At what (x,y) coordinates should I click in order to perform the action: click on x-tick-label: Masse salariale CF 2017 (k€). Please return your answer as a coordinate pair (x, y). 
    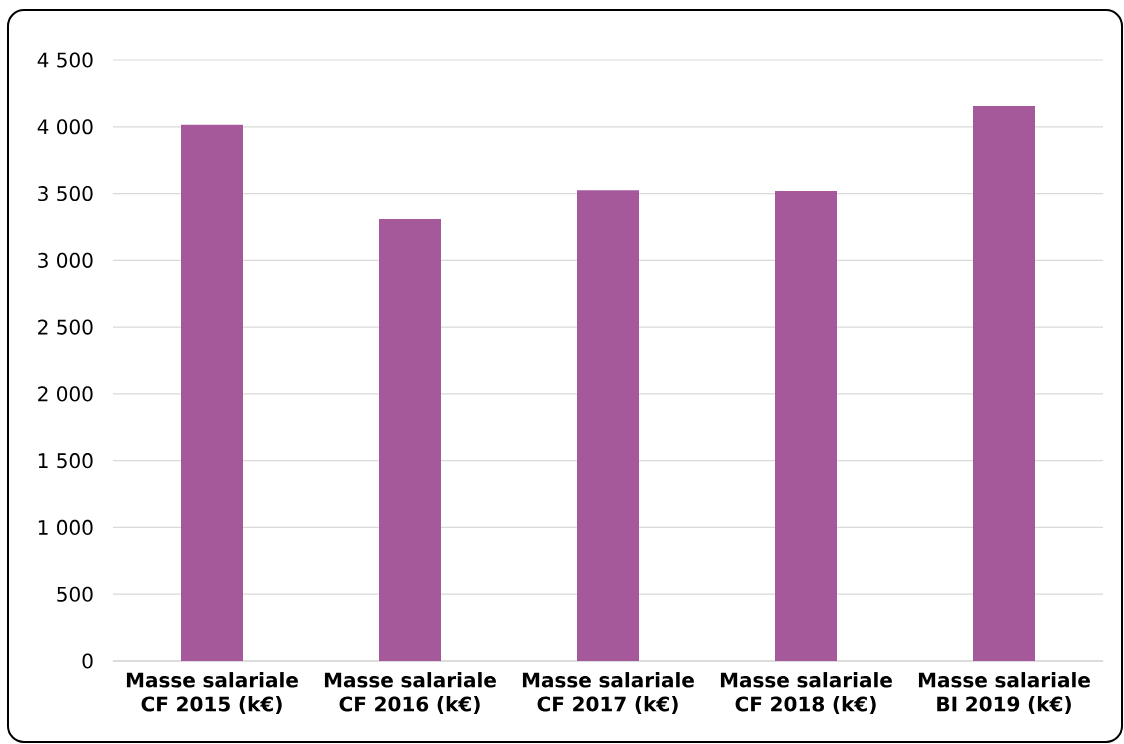
    Looking at the image, I should click on (608, 693).